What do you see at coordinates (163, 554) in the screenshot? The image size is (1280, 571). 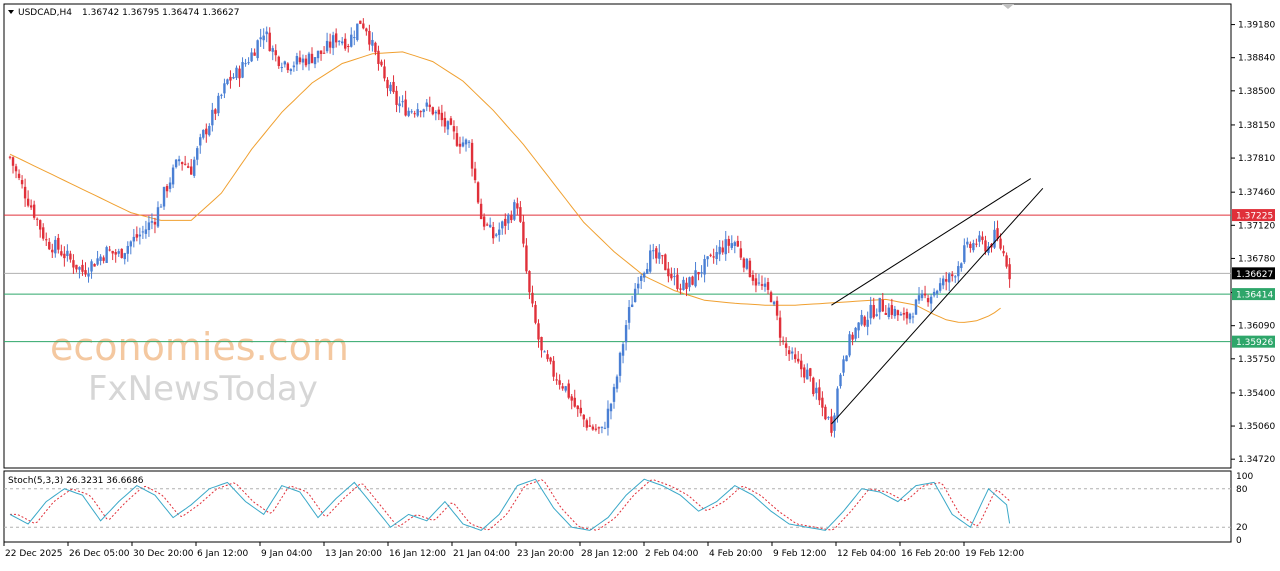 I see `time-tick-label: 30 Dec 20:00` at bounding box center [163, 554].